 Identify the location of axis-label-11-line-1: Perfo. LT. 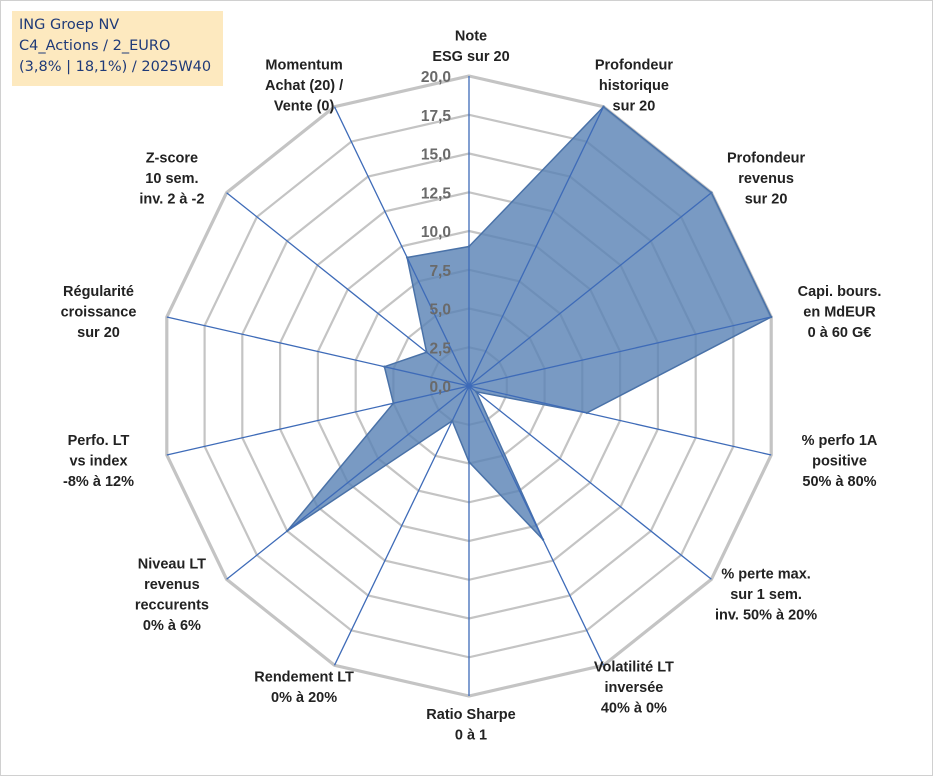
(99, 441).